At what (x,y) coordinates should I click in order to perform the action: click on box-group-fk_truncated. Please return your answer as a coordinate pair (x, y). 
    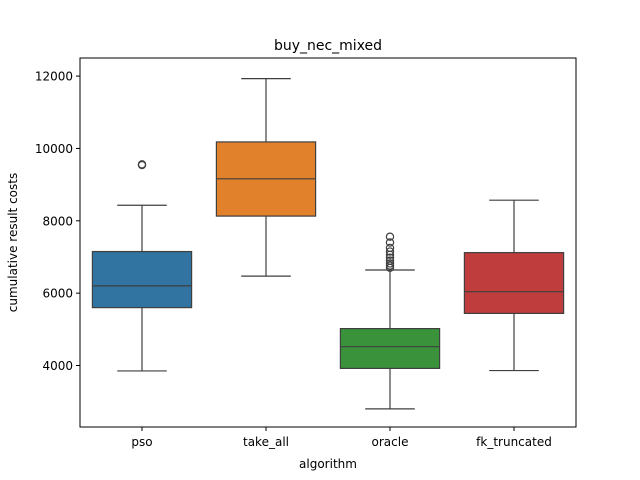
    Looking at the image, I should click on (514, 285).